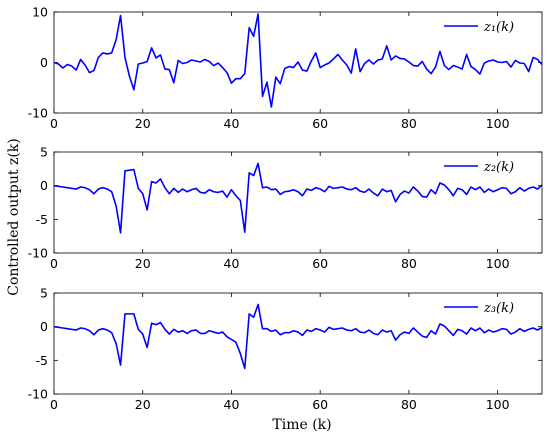 The height and width of the screenshot is (439, 550). Describe the element at coordinates (498, 308) in the screenshot. I see `legend-label: z₃(k)` at that location.